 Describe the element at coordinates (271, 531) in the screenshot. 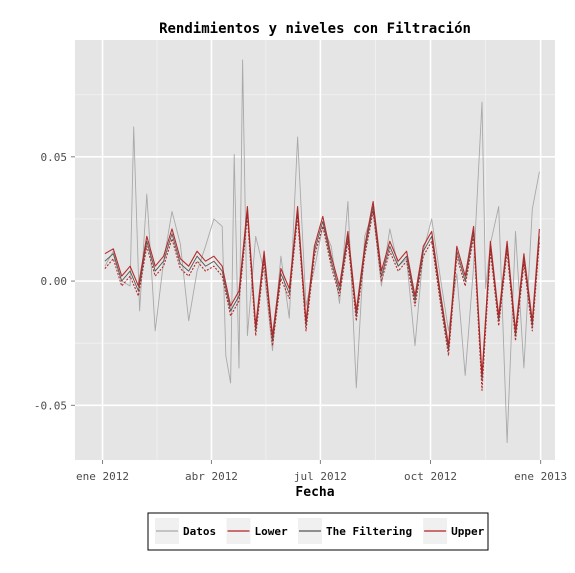

I see `legend-label: Lower` at that location.